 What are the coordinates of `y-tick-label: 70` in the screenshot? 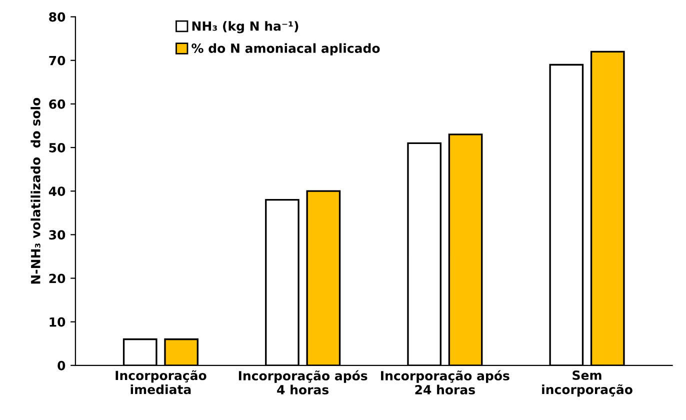 It's located at (57, 61).